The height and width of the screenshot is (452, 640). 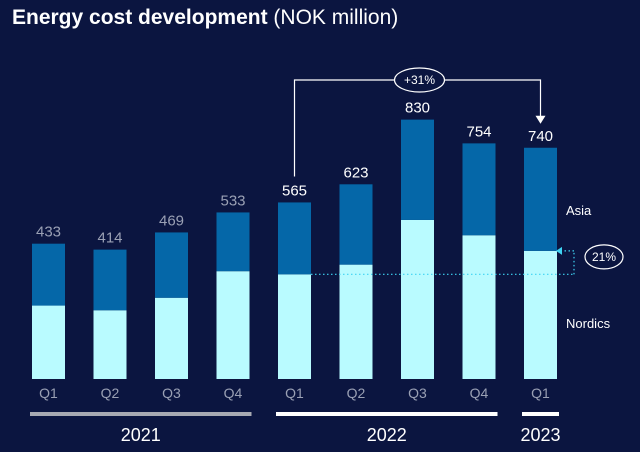 What do you see at coordinates (579, 210) in the screenshot?
I see `legend-asia: Asia` at bounding box center [579, 210].